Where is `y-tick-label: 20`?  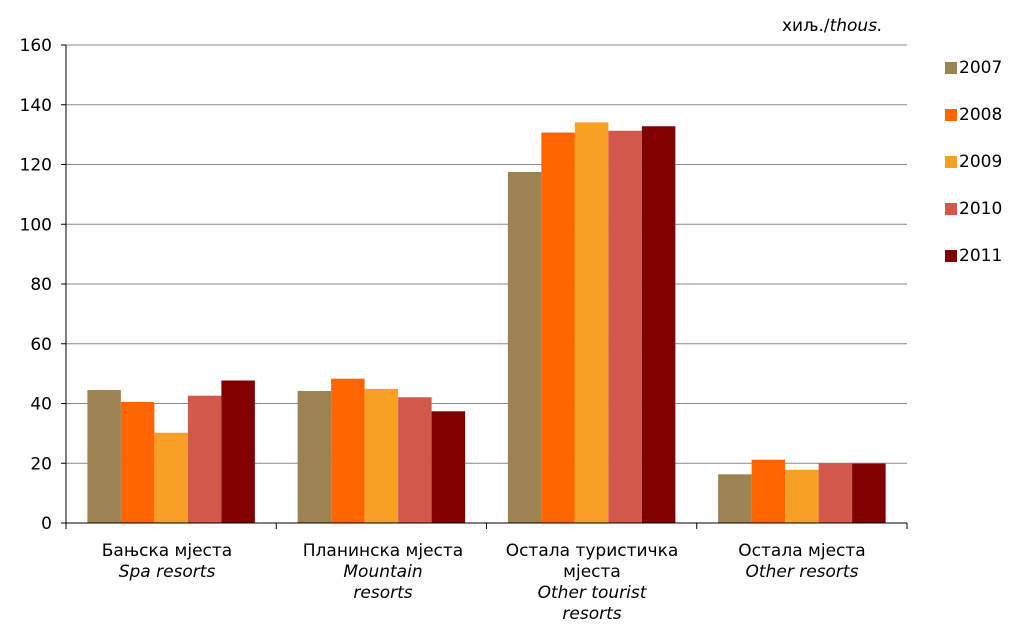 y-tick-label: 20 is located at coordinates (41, 464).